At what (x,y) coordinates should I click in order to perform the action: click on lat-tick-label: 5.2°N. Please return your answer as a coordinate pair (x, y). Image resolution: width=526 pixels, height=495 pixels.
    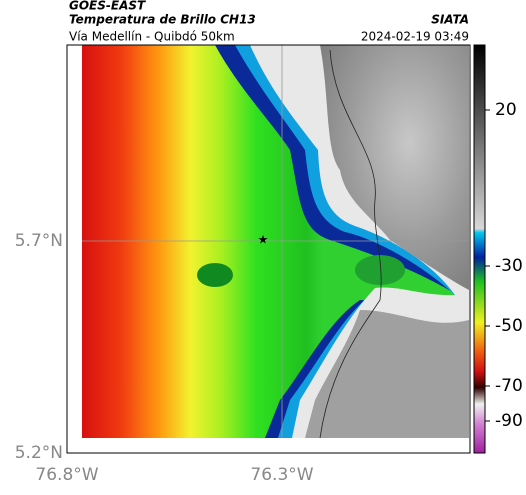
    Looking at the image, I should click on (39, 453).